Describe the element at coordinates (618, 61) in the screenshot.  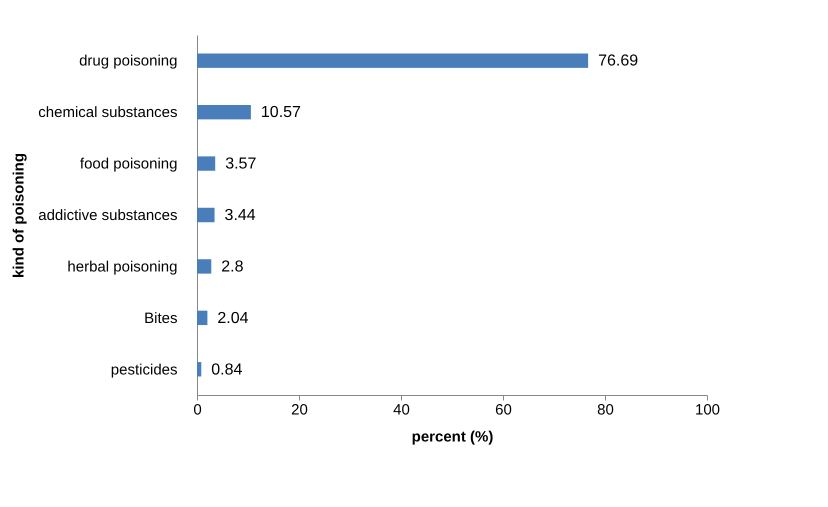
I see `data-label: 76.69` at that location.